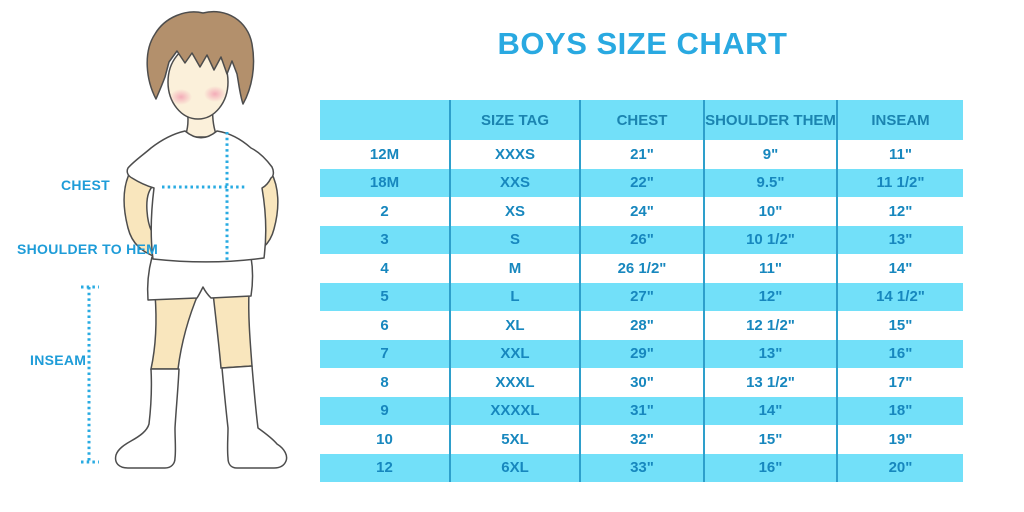  What do you see at coordinates (384, 297) in the screenshot?
I see `table-cell: 5` at bounding box center [384, 297].